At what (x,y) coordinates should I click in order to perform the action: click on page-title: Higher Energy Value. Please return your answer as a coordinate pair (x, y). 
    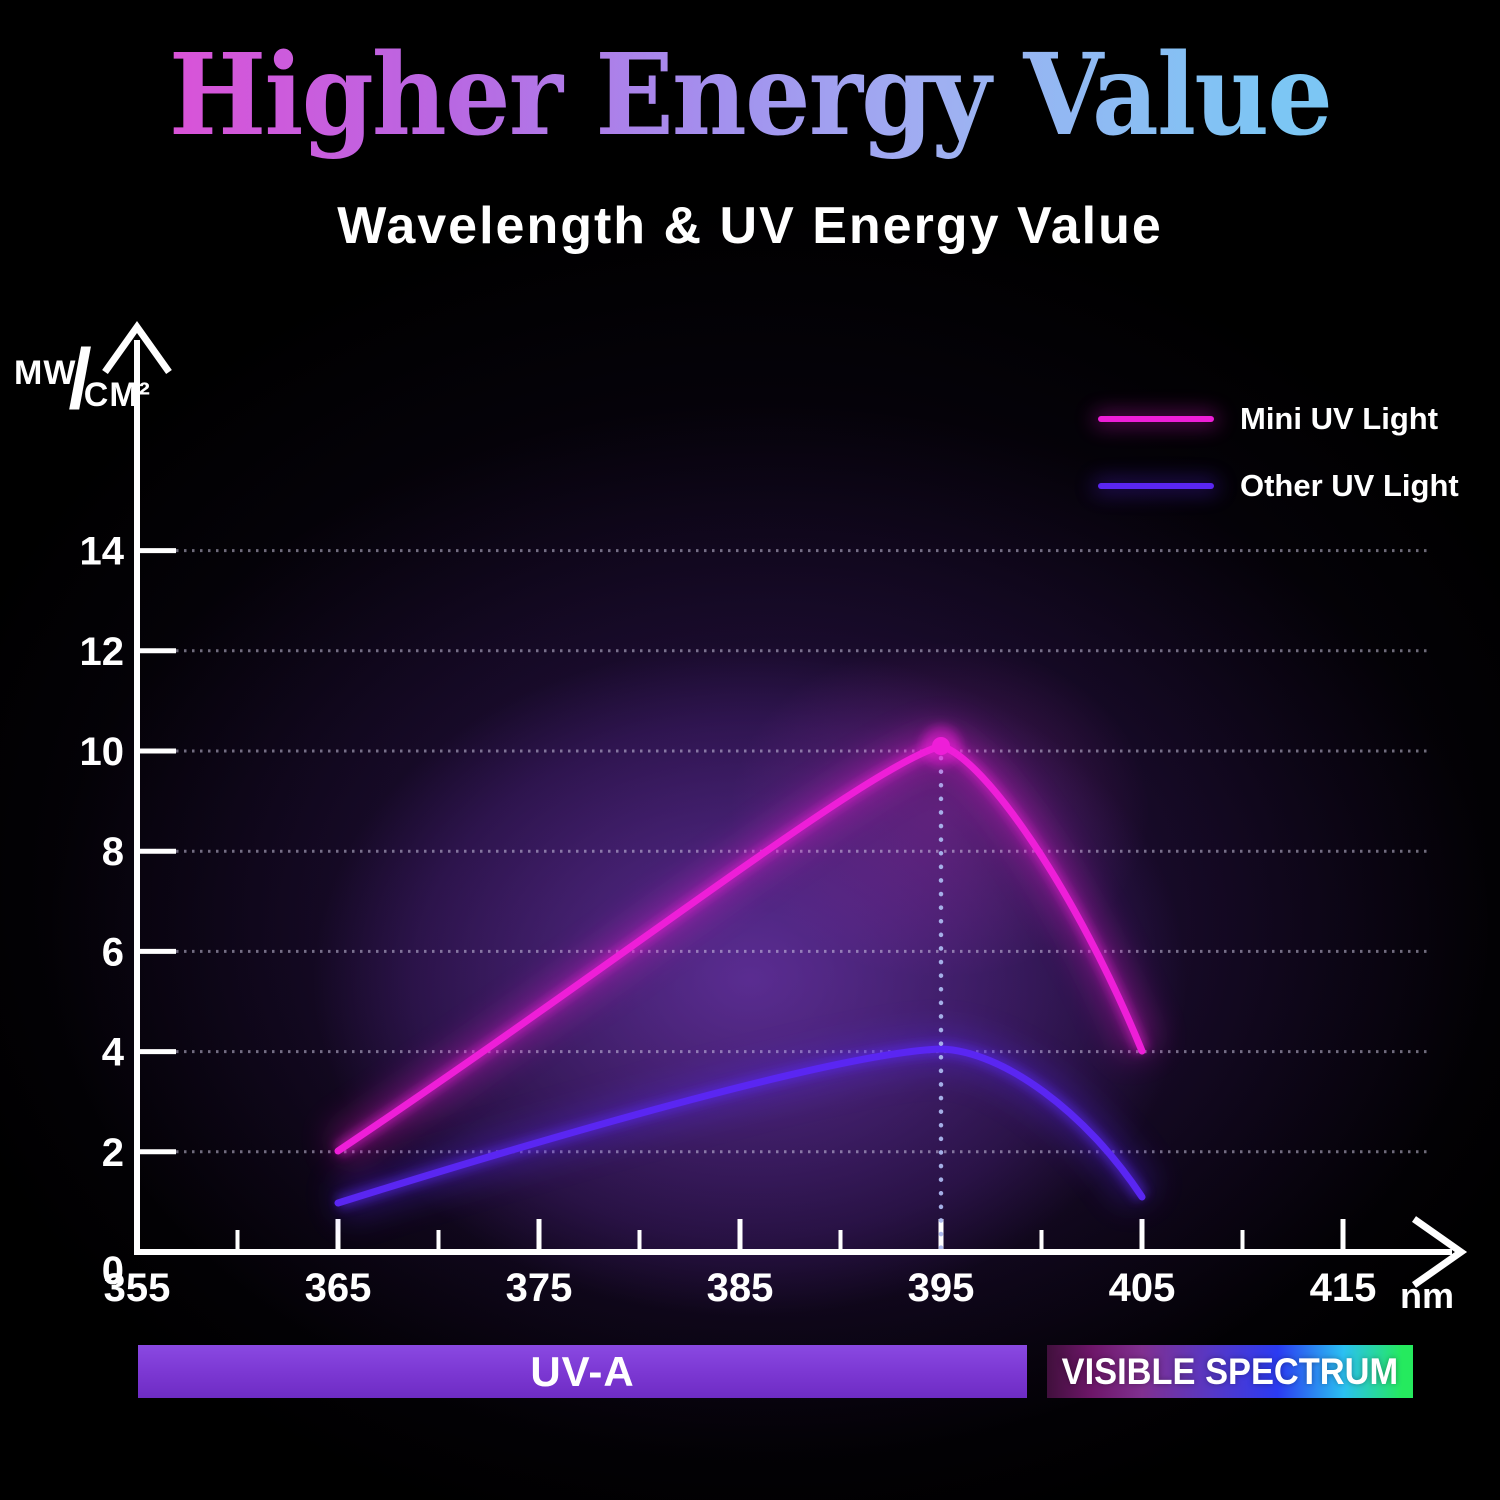
    Looking at the image, I should click on (750, 96).